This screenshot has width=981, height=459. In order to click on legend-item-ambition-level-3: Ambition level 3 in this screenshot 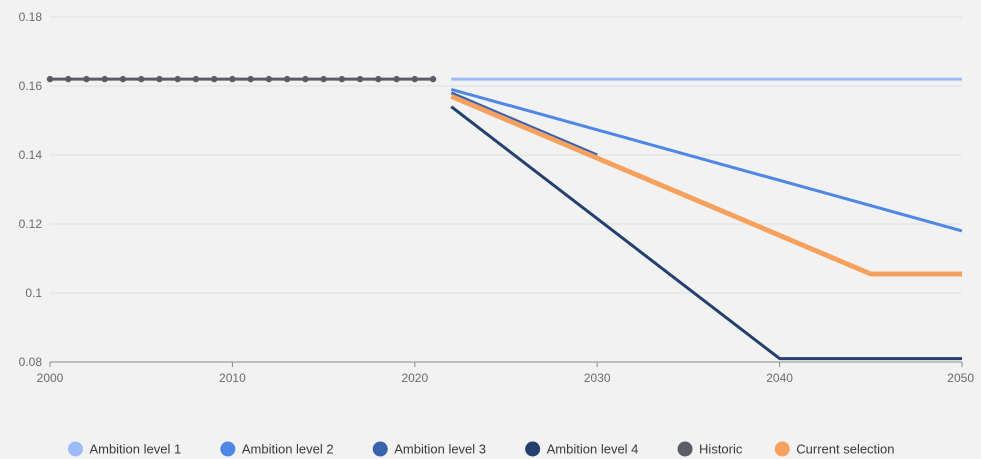, I will do `click(429, 449)`.